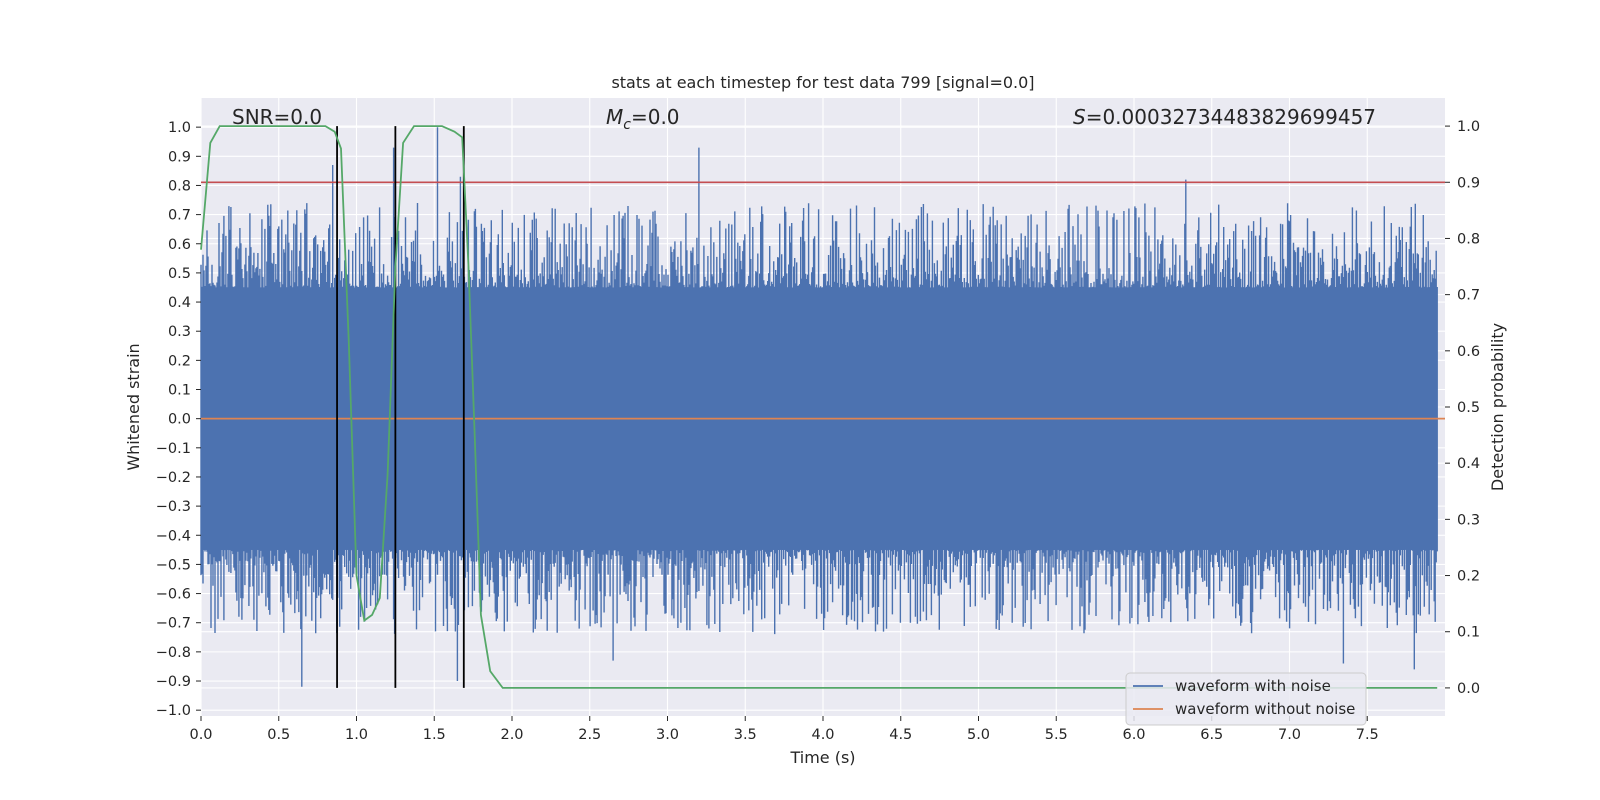  Describe the element at coordinates (173, 595) in the screenshot. I see `y-left-tick-label: −0.6` at that location.